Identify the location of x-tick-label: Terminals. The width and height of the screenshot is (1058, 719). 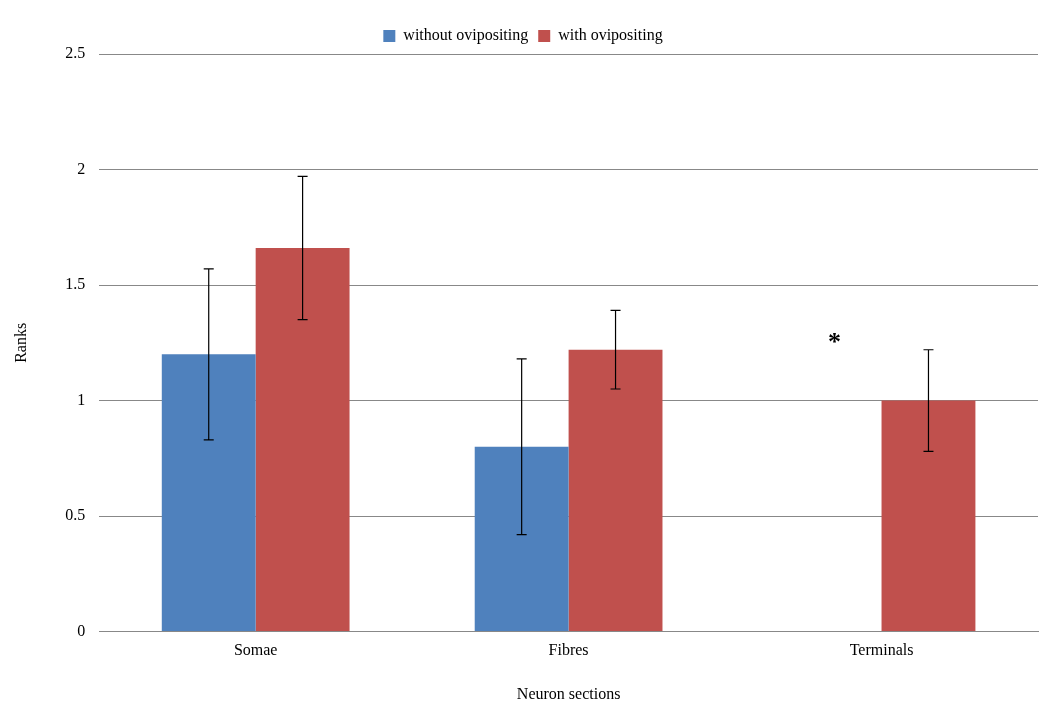
(881, 650).